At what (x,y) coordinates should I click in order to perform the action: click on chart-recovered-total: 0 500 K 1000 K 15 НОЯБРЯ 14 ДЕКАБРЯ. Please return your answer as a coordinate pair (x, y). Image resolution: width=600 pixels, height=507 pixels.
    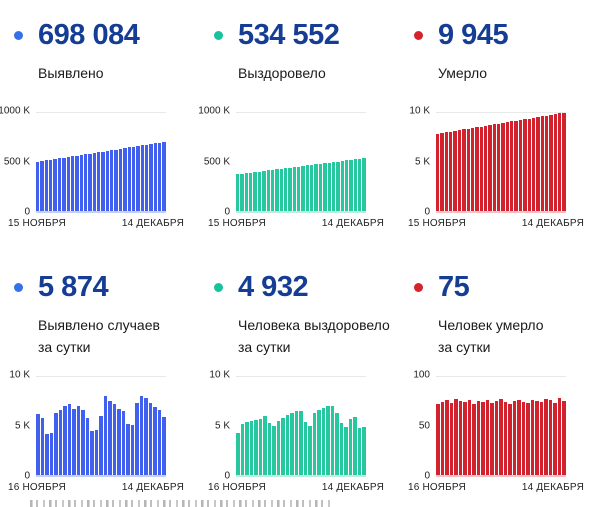
    Looking at the image, I should click on (291, 167).